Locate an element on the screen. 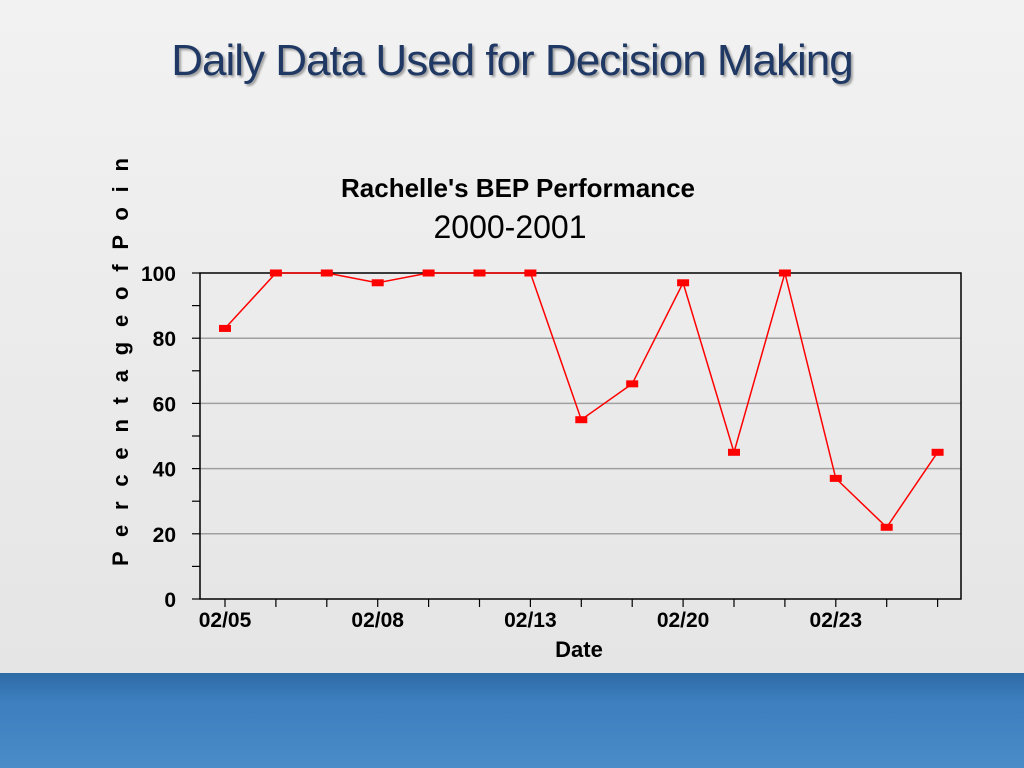 This screenshot has width=1024, height=768. x-axis-label: Date is located at coordinates (579, 649).